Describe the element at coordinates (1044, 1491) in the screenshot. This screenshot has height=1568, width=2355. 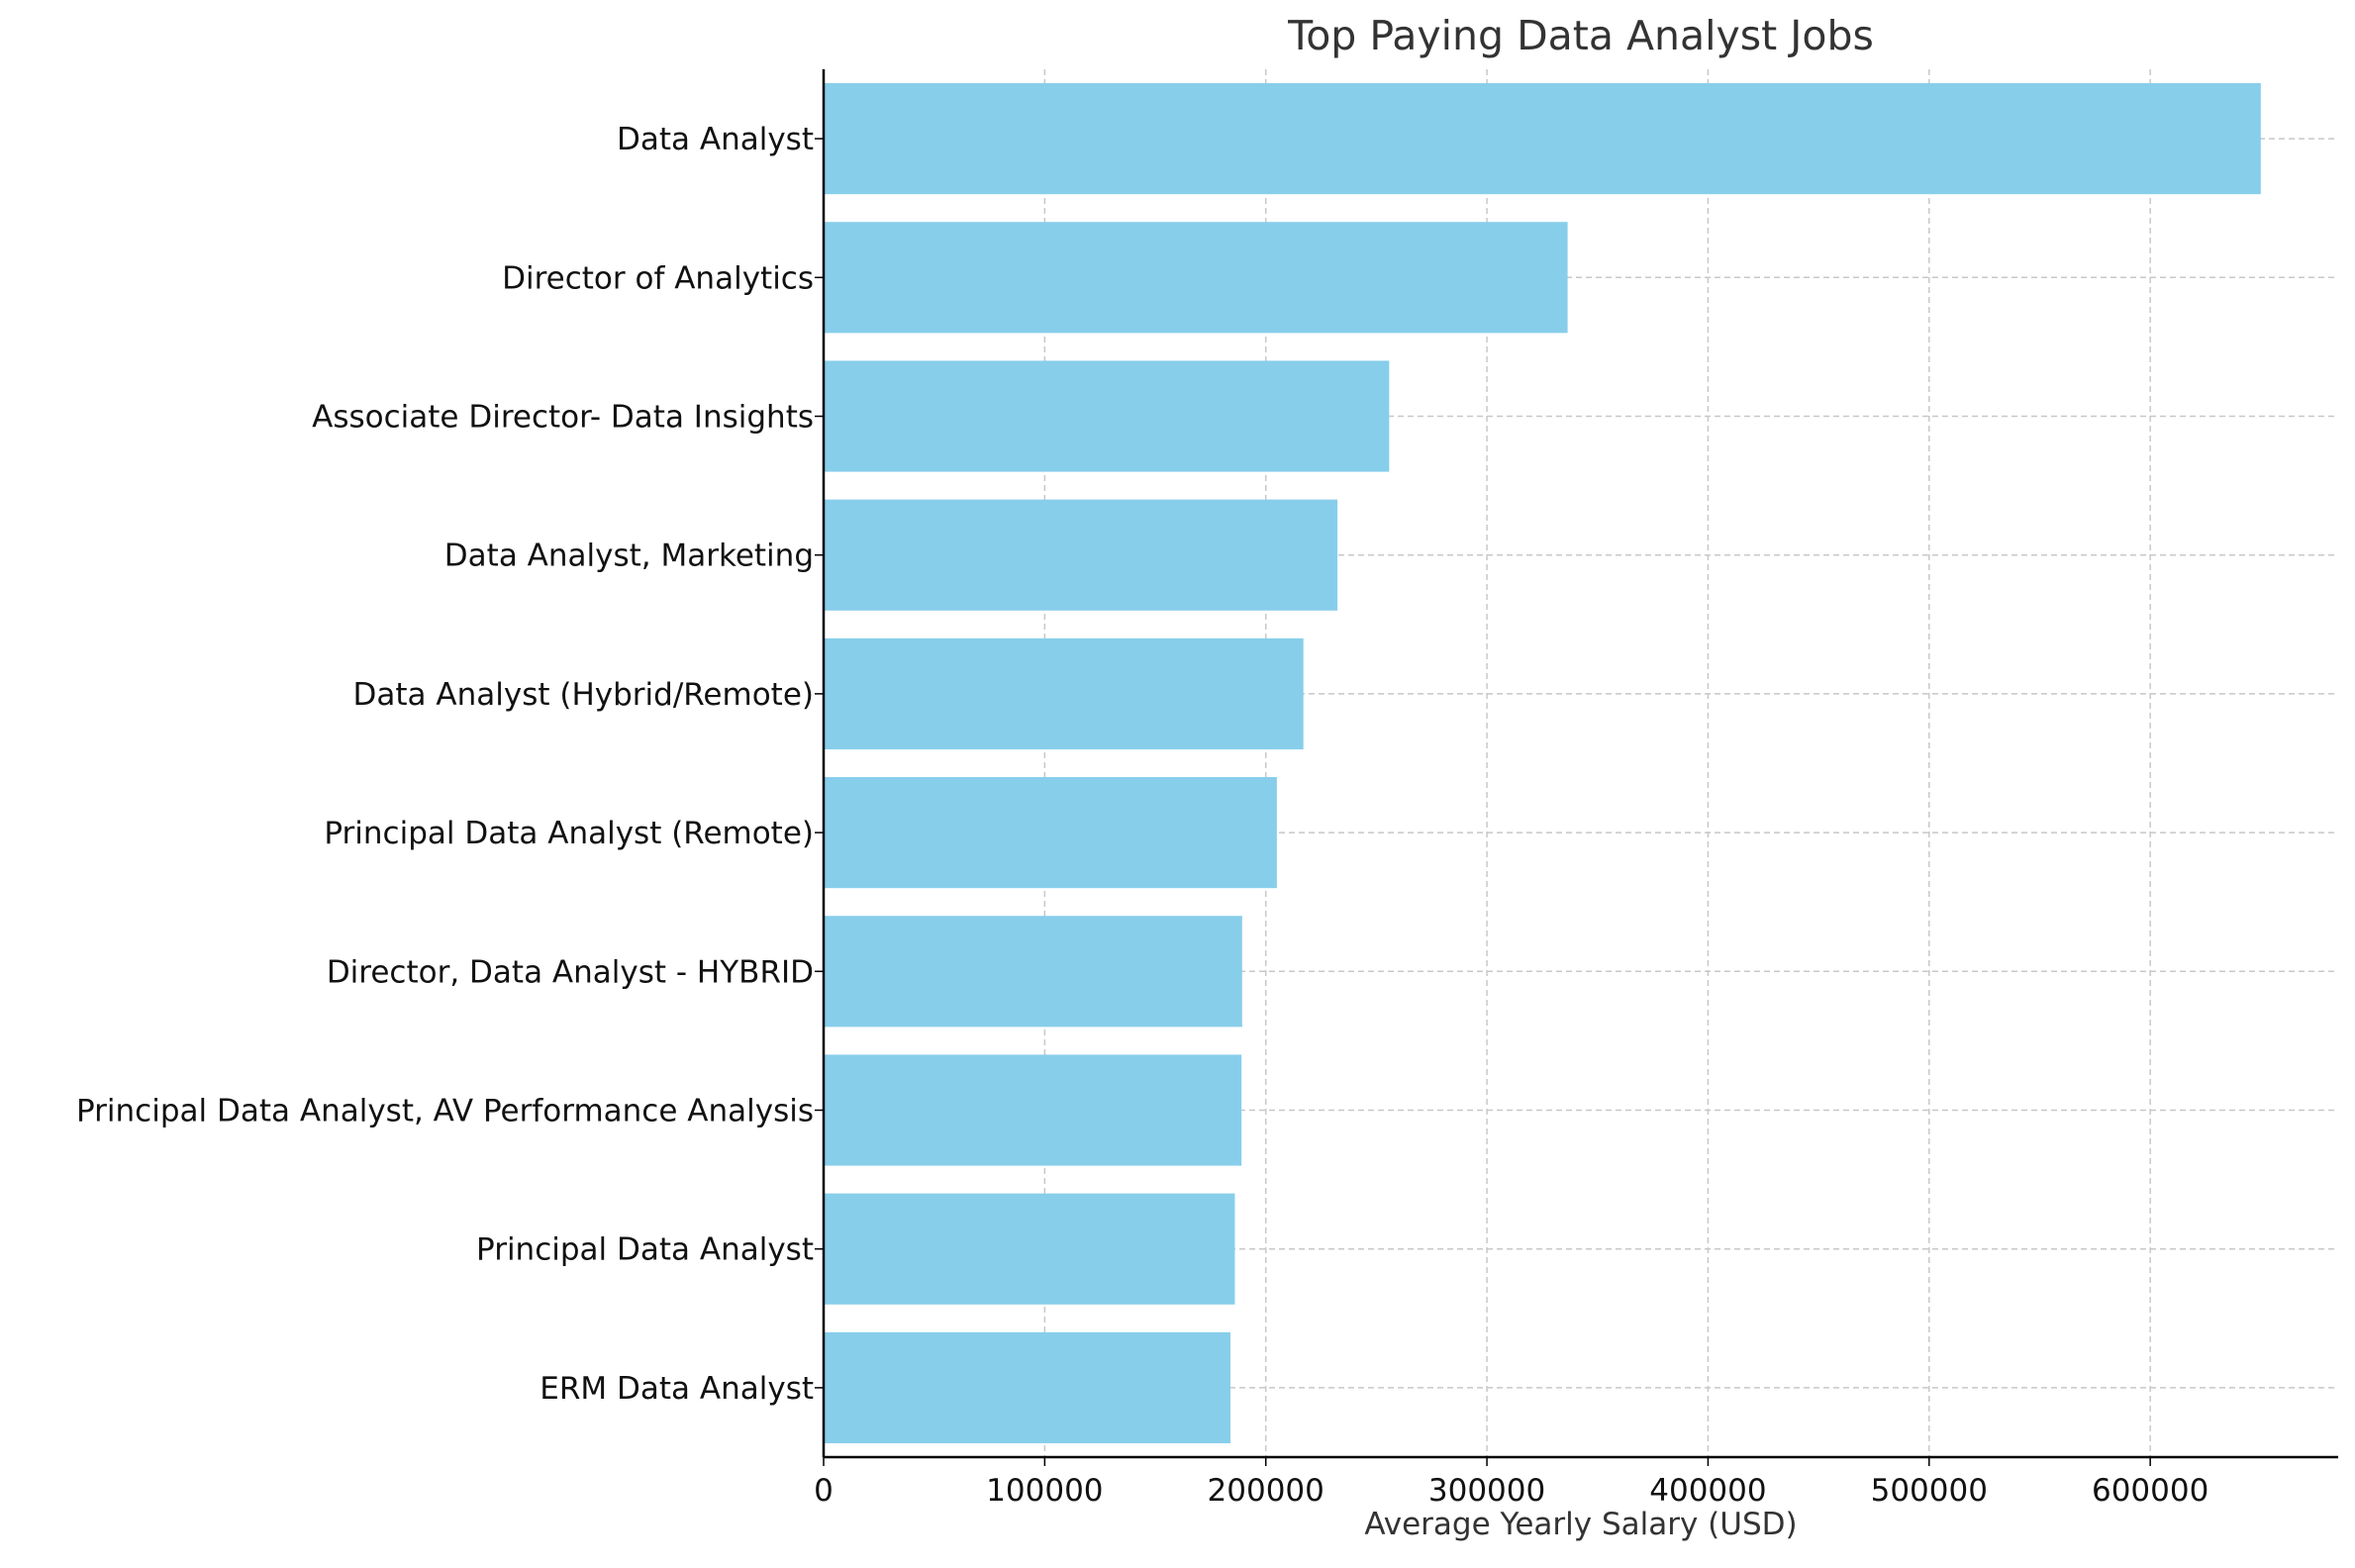
I see `x-tick-label: 100000` at that location.